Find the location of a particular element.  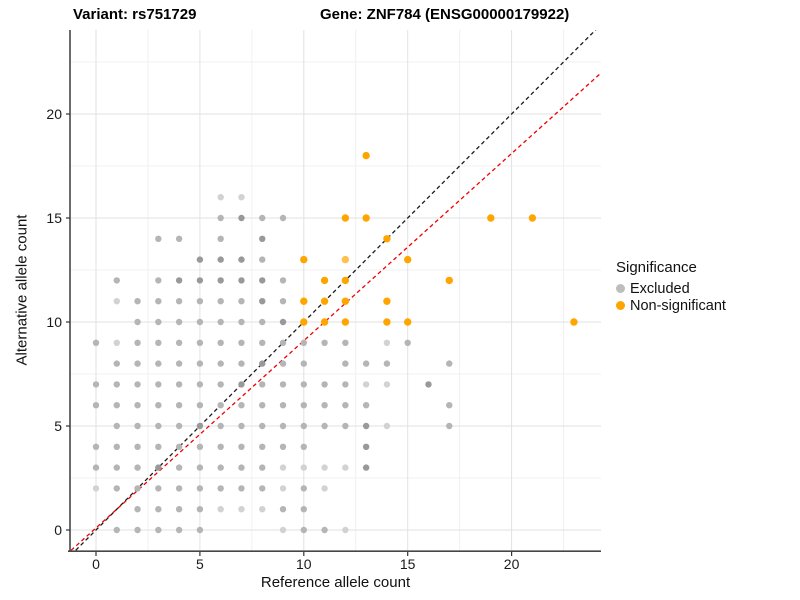

y-tick-label: 20 is located at coordinates (54, 114).